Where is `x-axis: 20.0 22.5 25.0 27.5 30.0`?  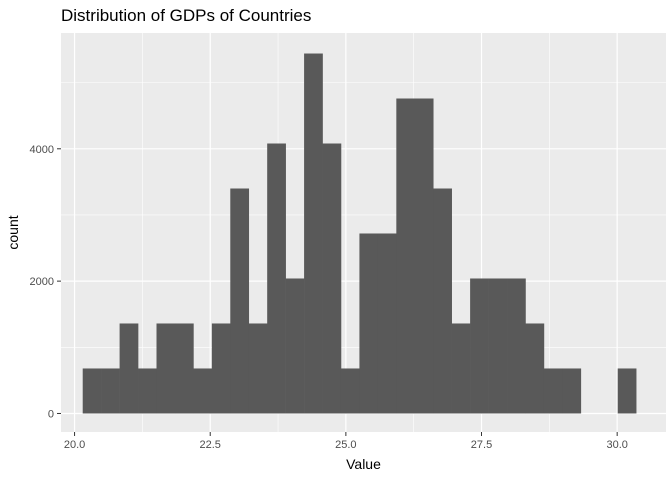
x-axis: 20.0 22.5 25.0 27.5 30.0 is located at coordinates (346, 441).